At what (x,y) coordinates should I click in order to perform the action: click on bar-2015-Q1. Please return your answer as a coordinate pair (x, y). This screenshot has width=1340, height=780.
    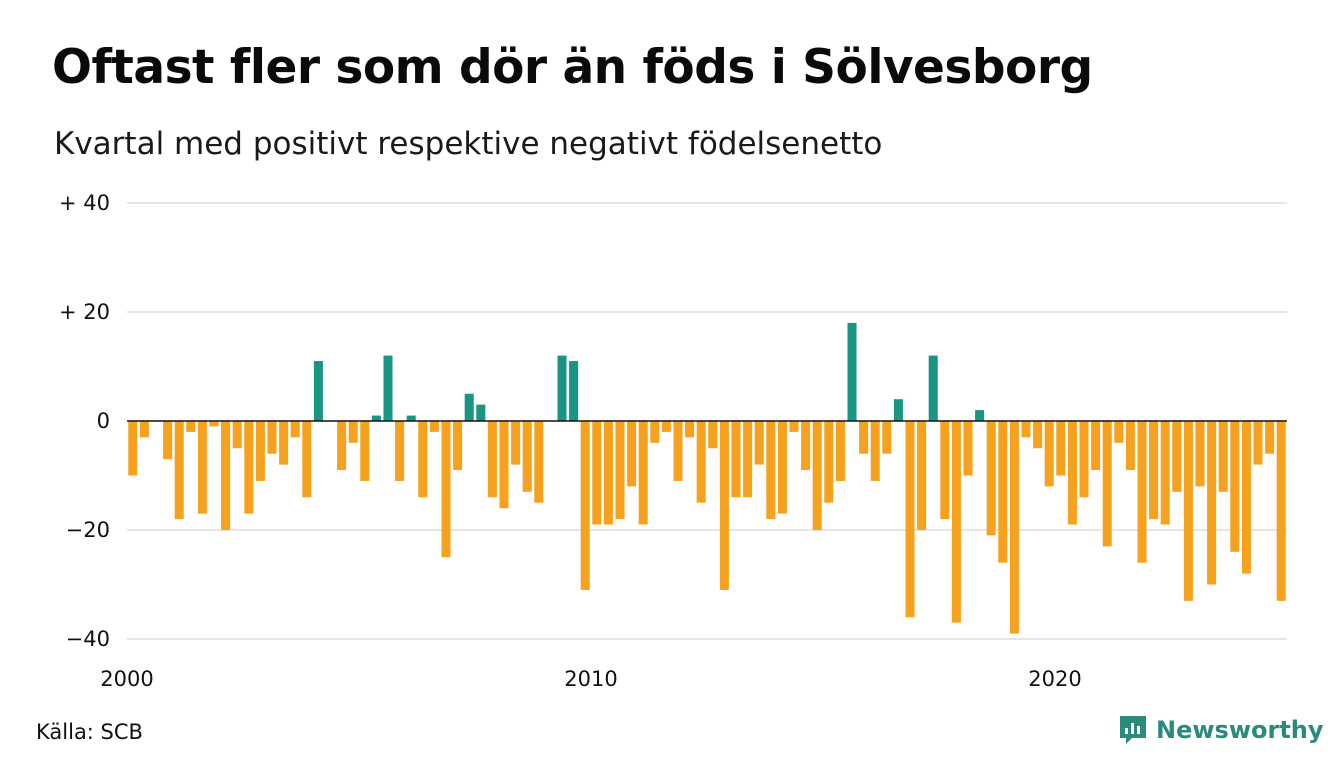
    Looking at the image, I should click on (829, 462).